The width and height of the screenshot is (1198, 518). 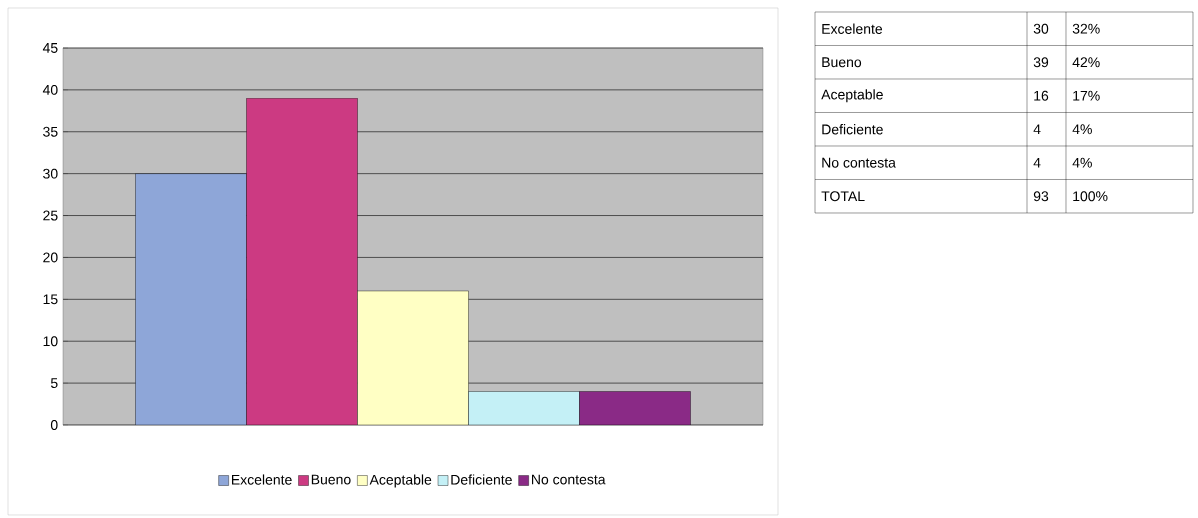 What do you see at coordinates (1086, 28) in the screenshot?
I see `text: 32%` at bounding box center [1086, 28].